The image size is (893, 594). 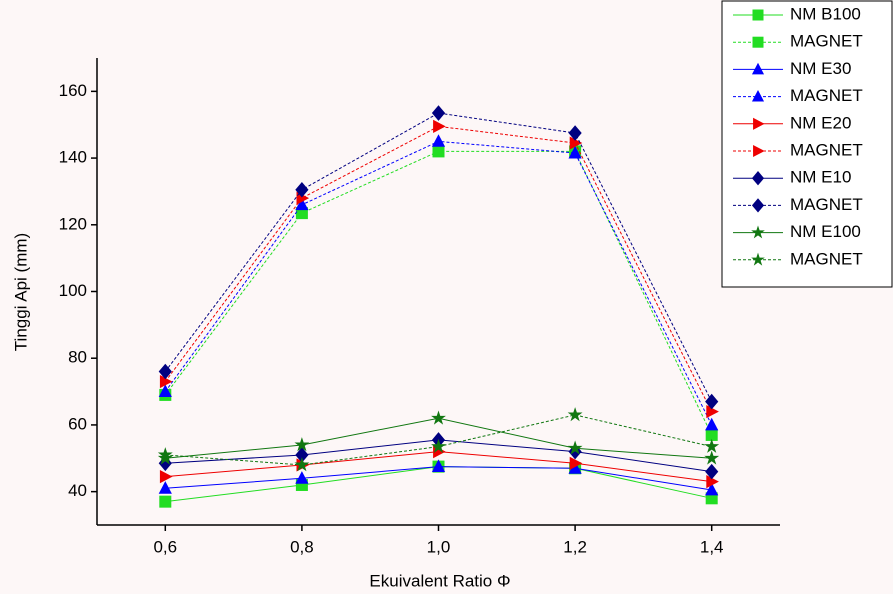 What do you see at coordinates (73, 157) in the screenshot?
I see `y-tick-label: 140` at bounding box center [73, 157].